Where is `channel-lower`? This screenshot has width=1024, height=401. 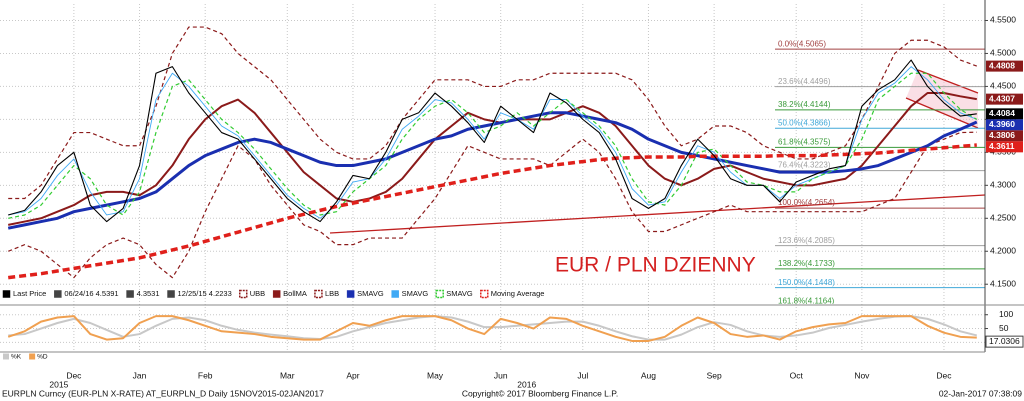
channel-lower is located at coordinates (942, 113).